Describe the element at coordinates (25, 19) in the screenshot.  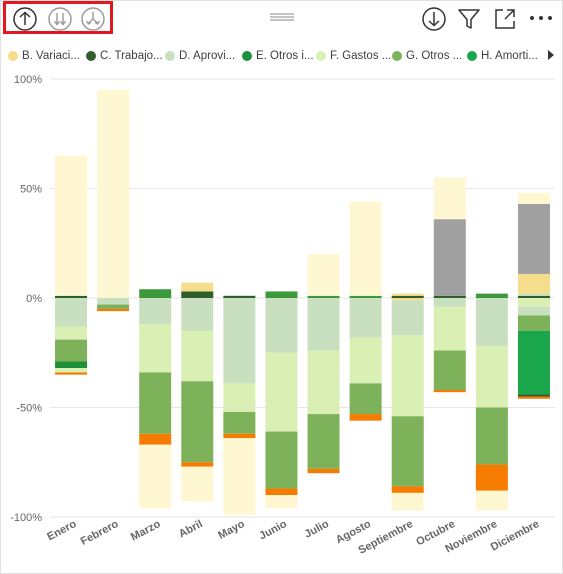
I see `drill-up-icon` at that location.